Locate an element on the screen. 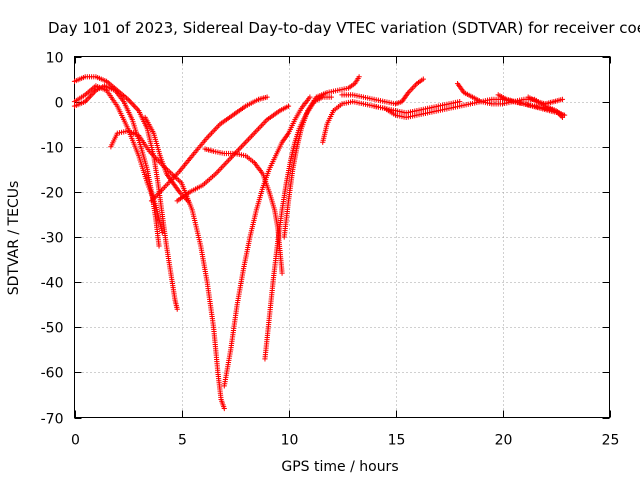 The width and height of the screenshot is (640, 480). x-tick-label: 25 is located at coordinates (611, 441).